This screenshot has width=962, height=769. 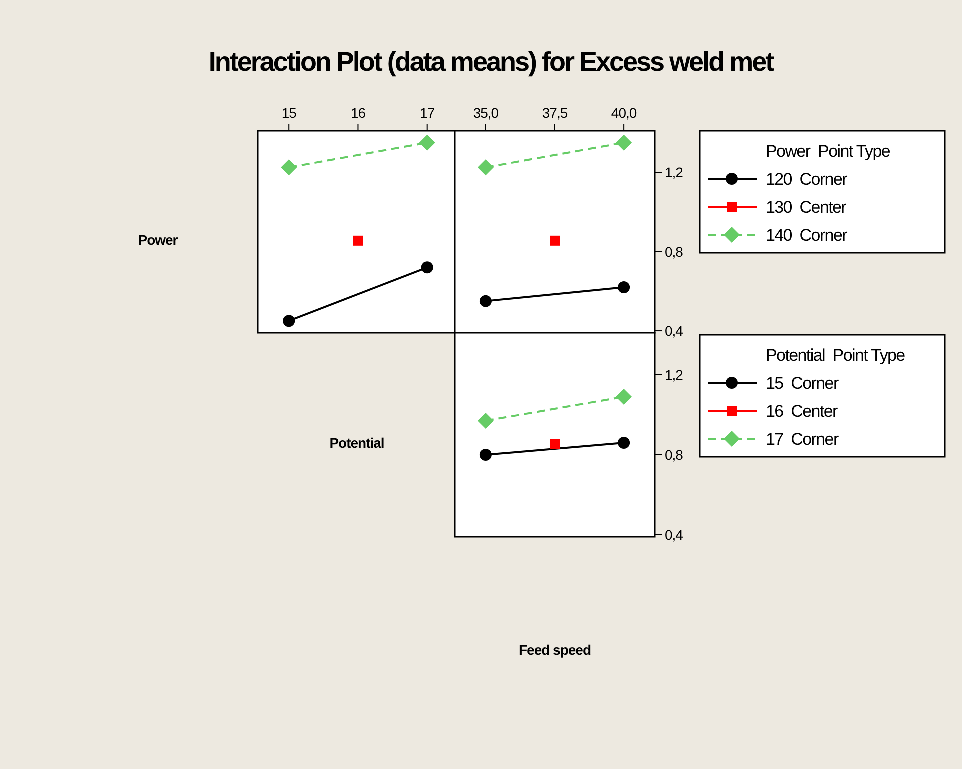 What do you see at coordinates (802, 411) in the screenshot?
I see `legend-label: 16 Center` at bounding box center [802, 411].